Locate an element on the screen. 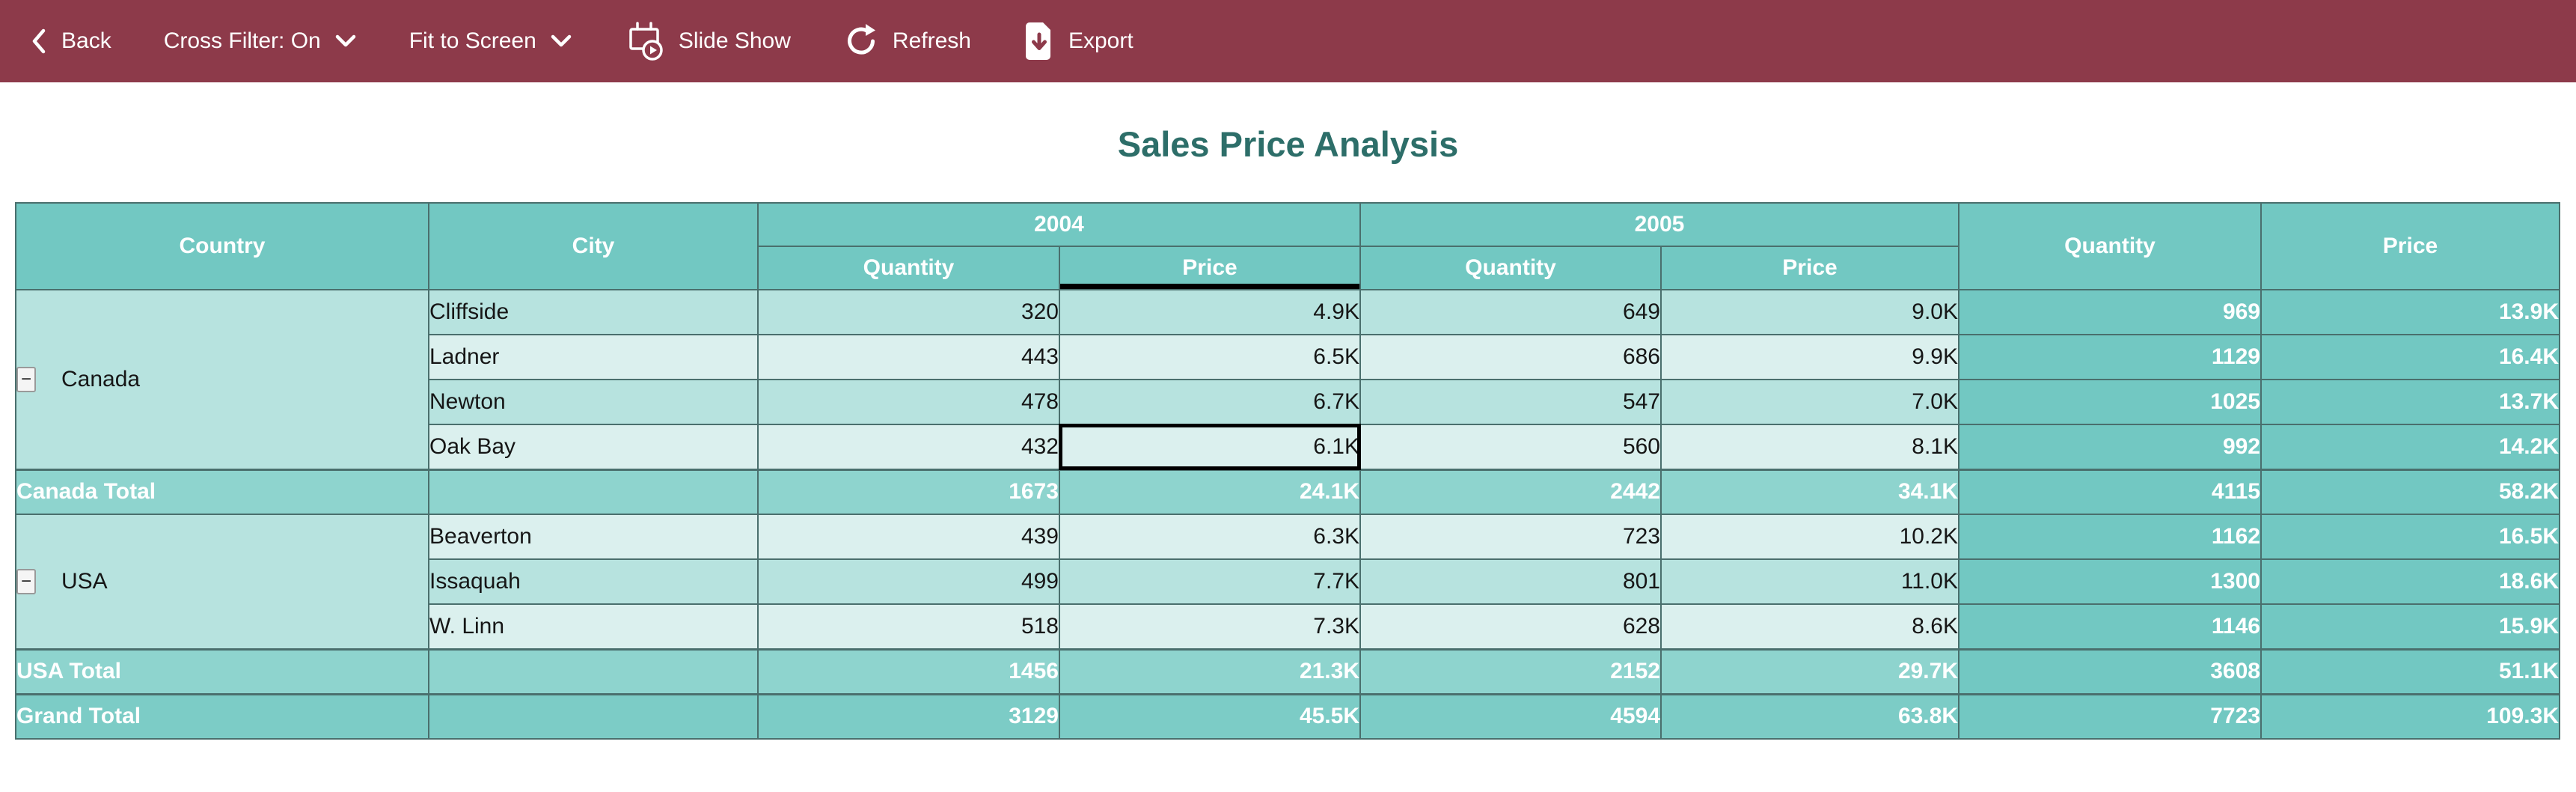 This screenshot has height=792, width=2576. cell-price-2005: 10.2K is located at coordinates (1809, 537).